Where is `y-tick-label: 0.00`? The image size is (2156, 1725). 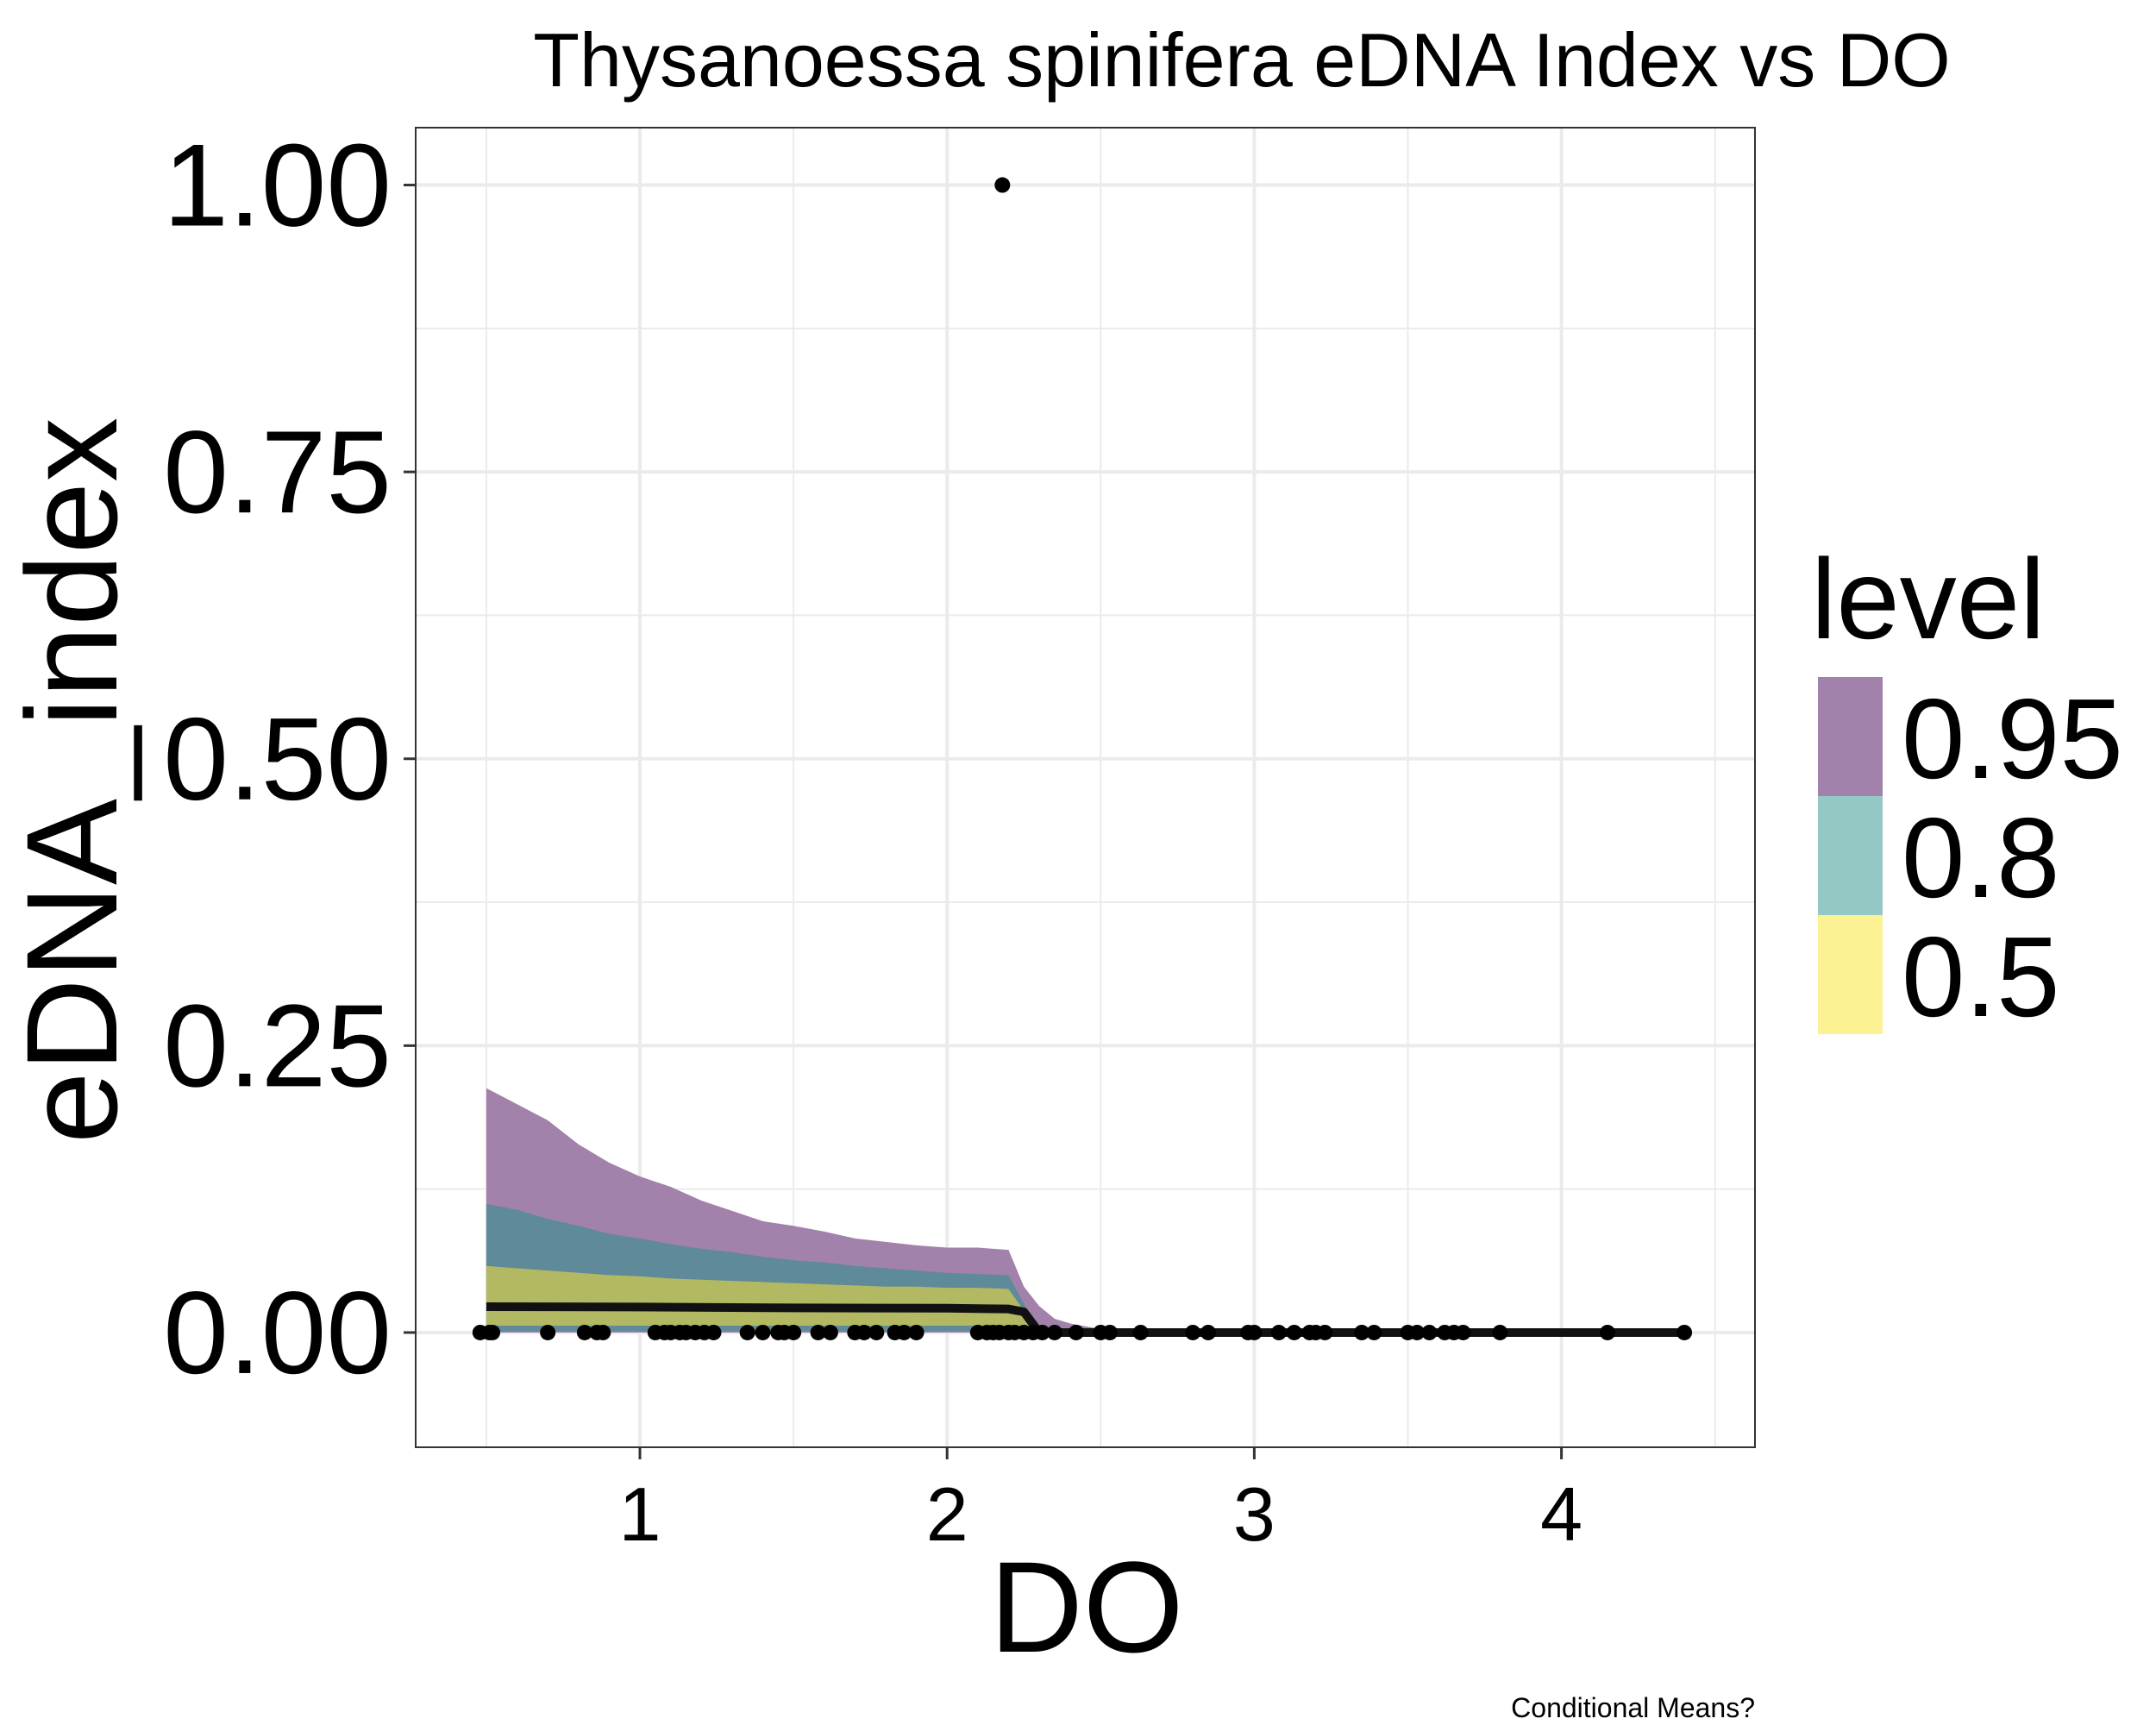 y-tick-label: 0.00 is located at coordinates (277, 1332).